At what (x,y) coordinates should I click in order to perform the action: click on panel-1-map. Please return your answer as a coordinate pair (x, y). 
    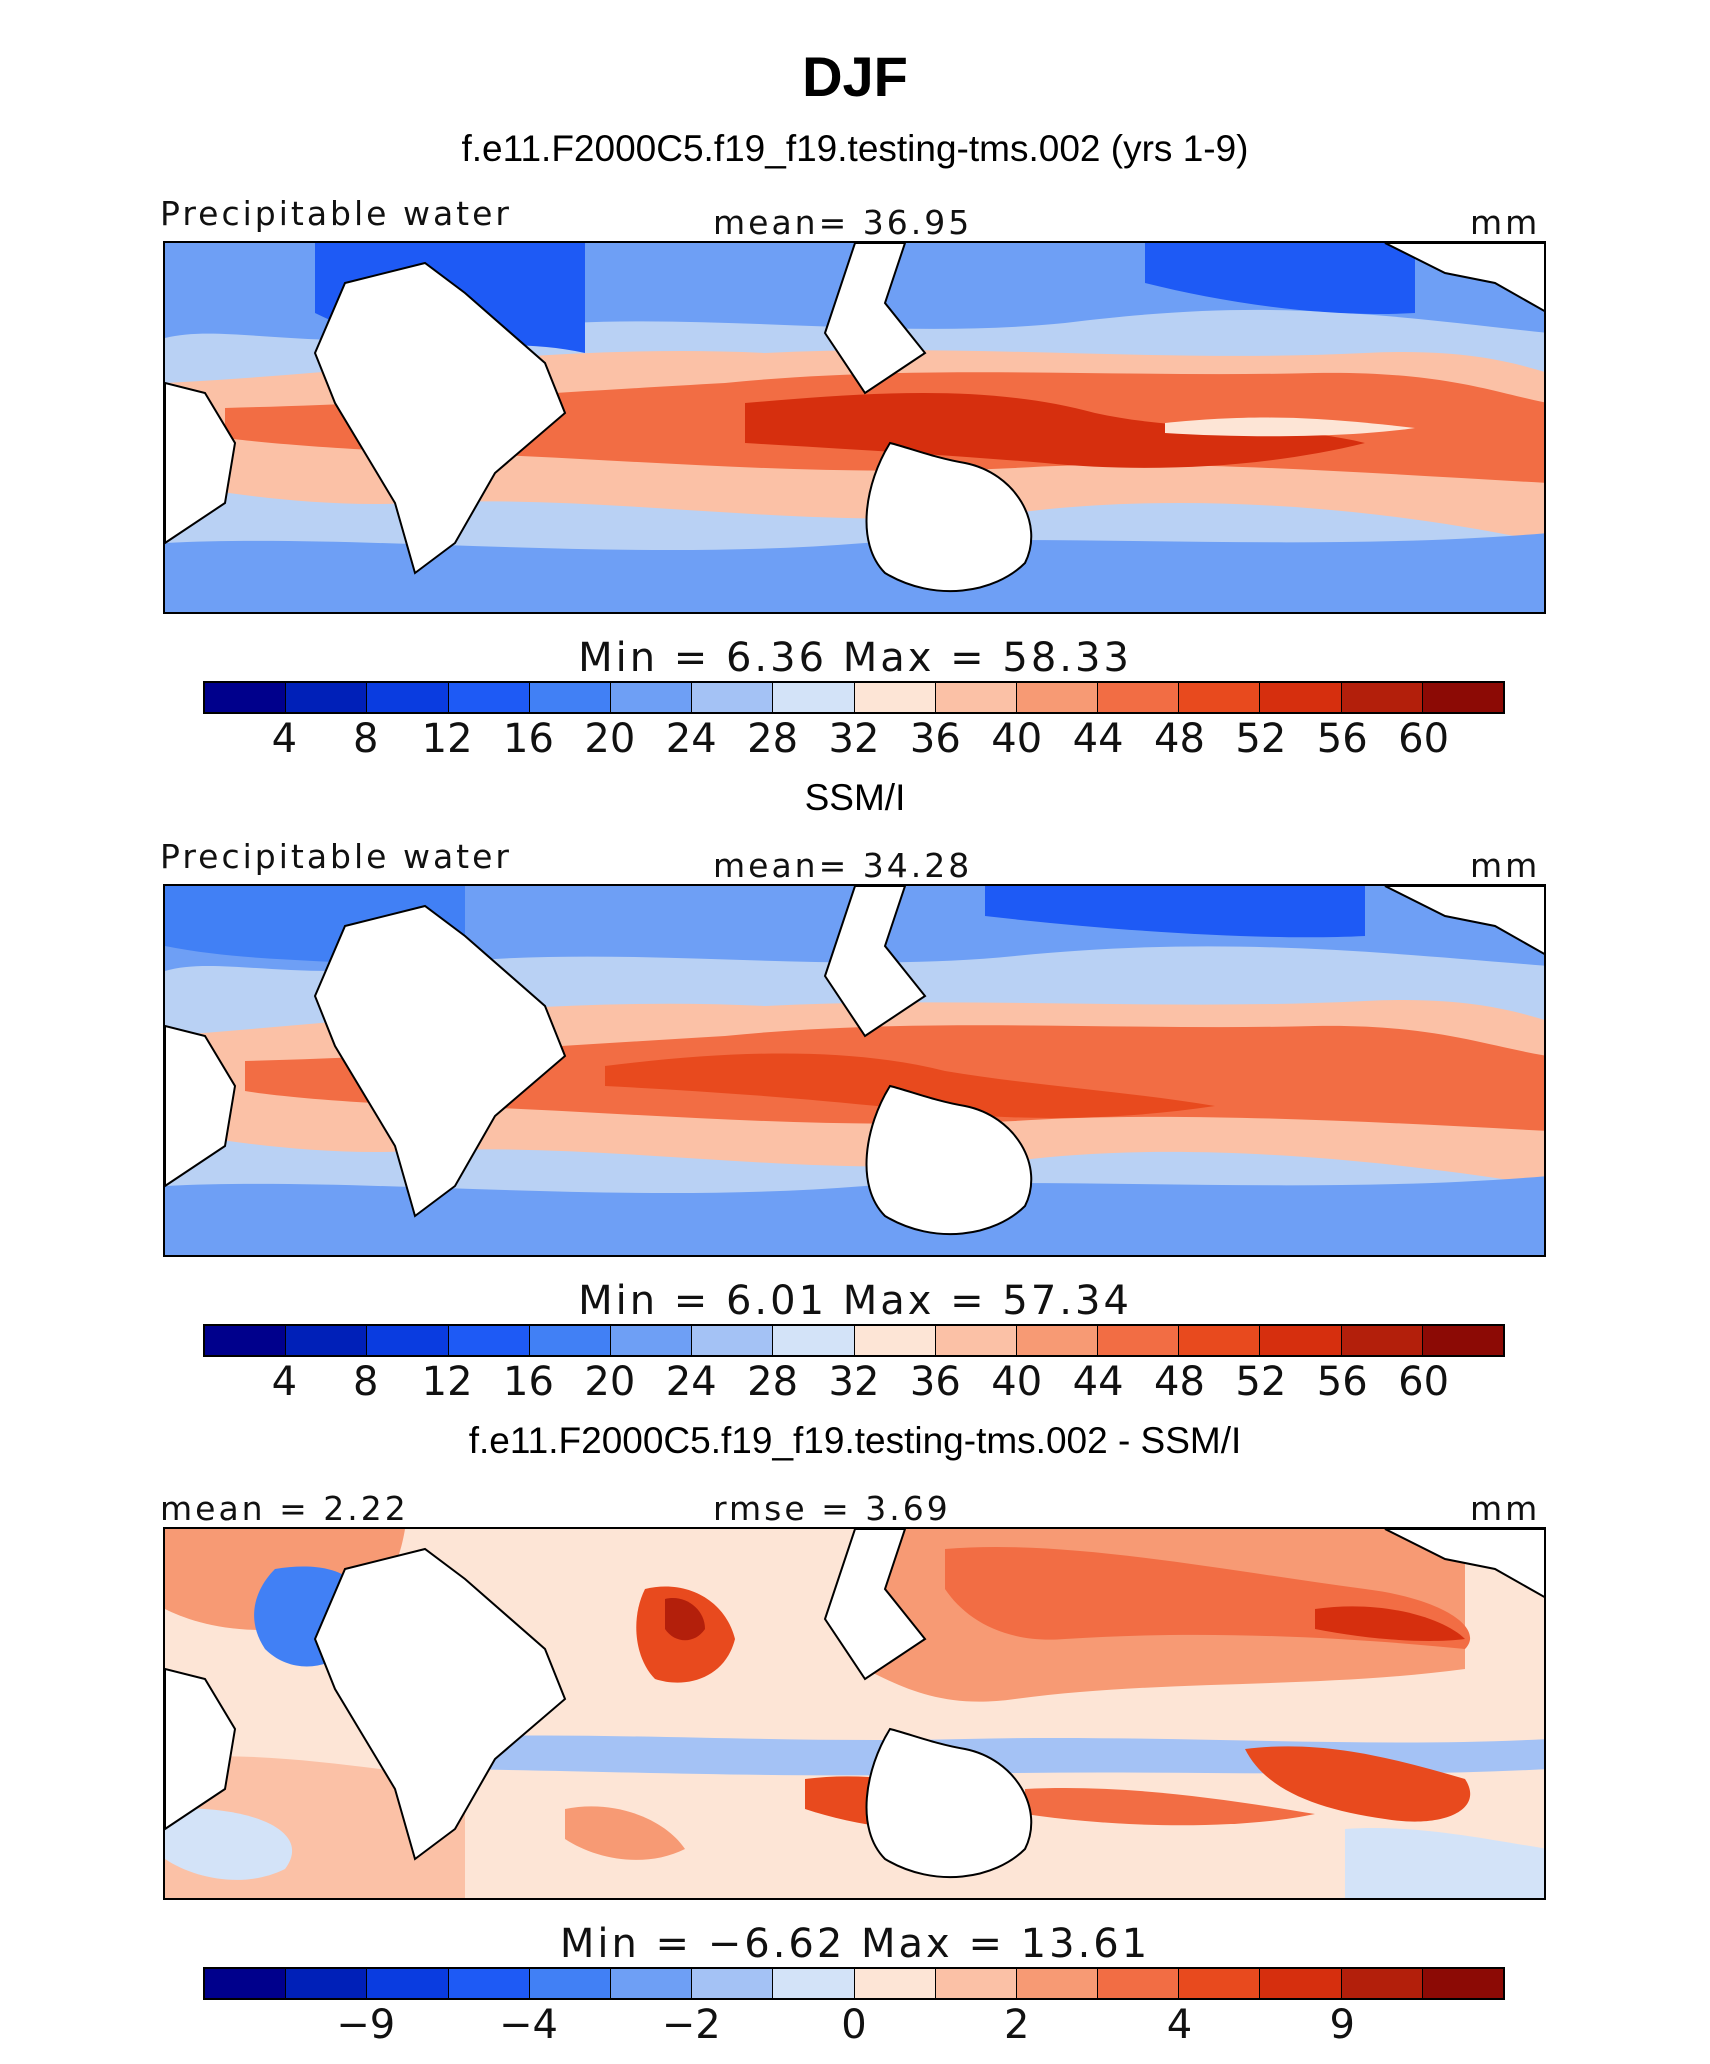
    Looking at the image, I should click on (854, 427).